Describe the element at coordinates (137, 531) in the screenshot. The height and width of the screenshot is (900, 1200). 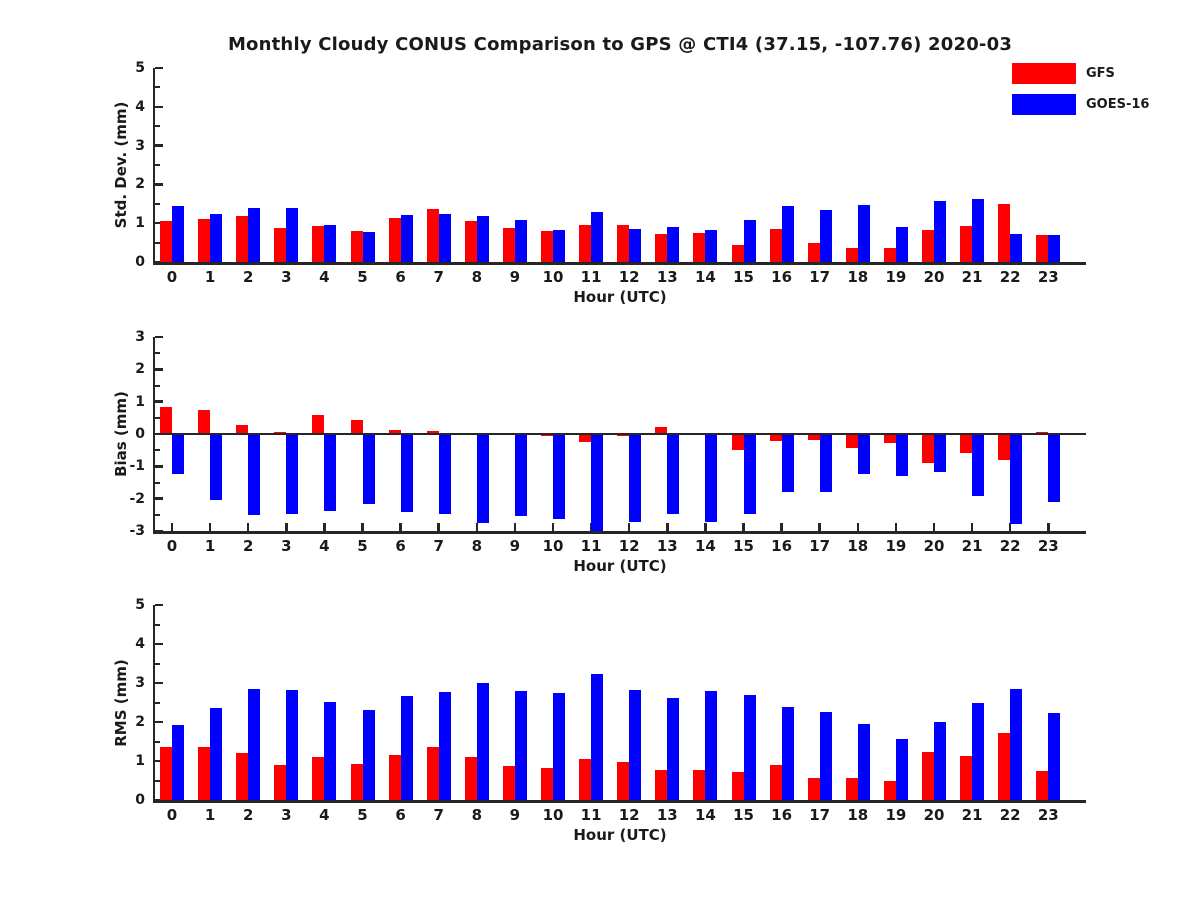
I see `y-tick-label-bias: -3` at that location.